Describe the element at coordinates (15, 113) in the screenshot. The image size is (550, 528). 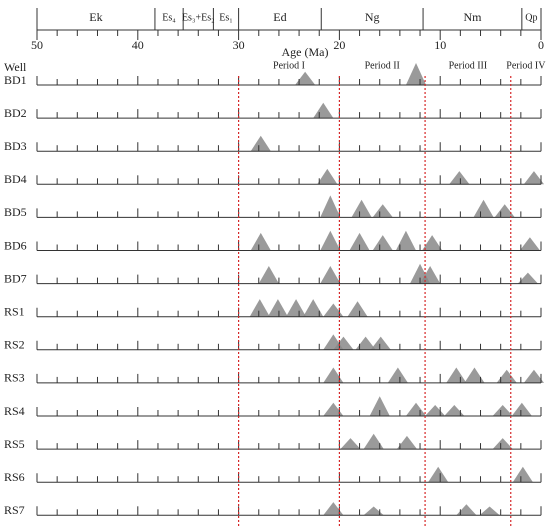
I see `well-label: BD2` at that location.